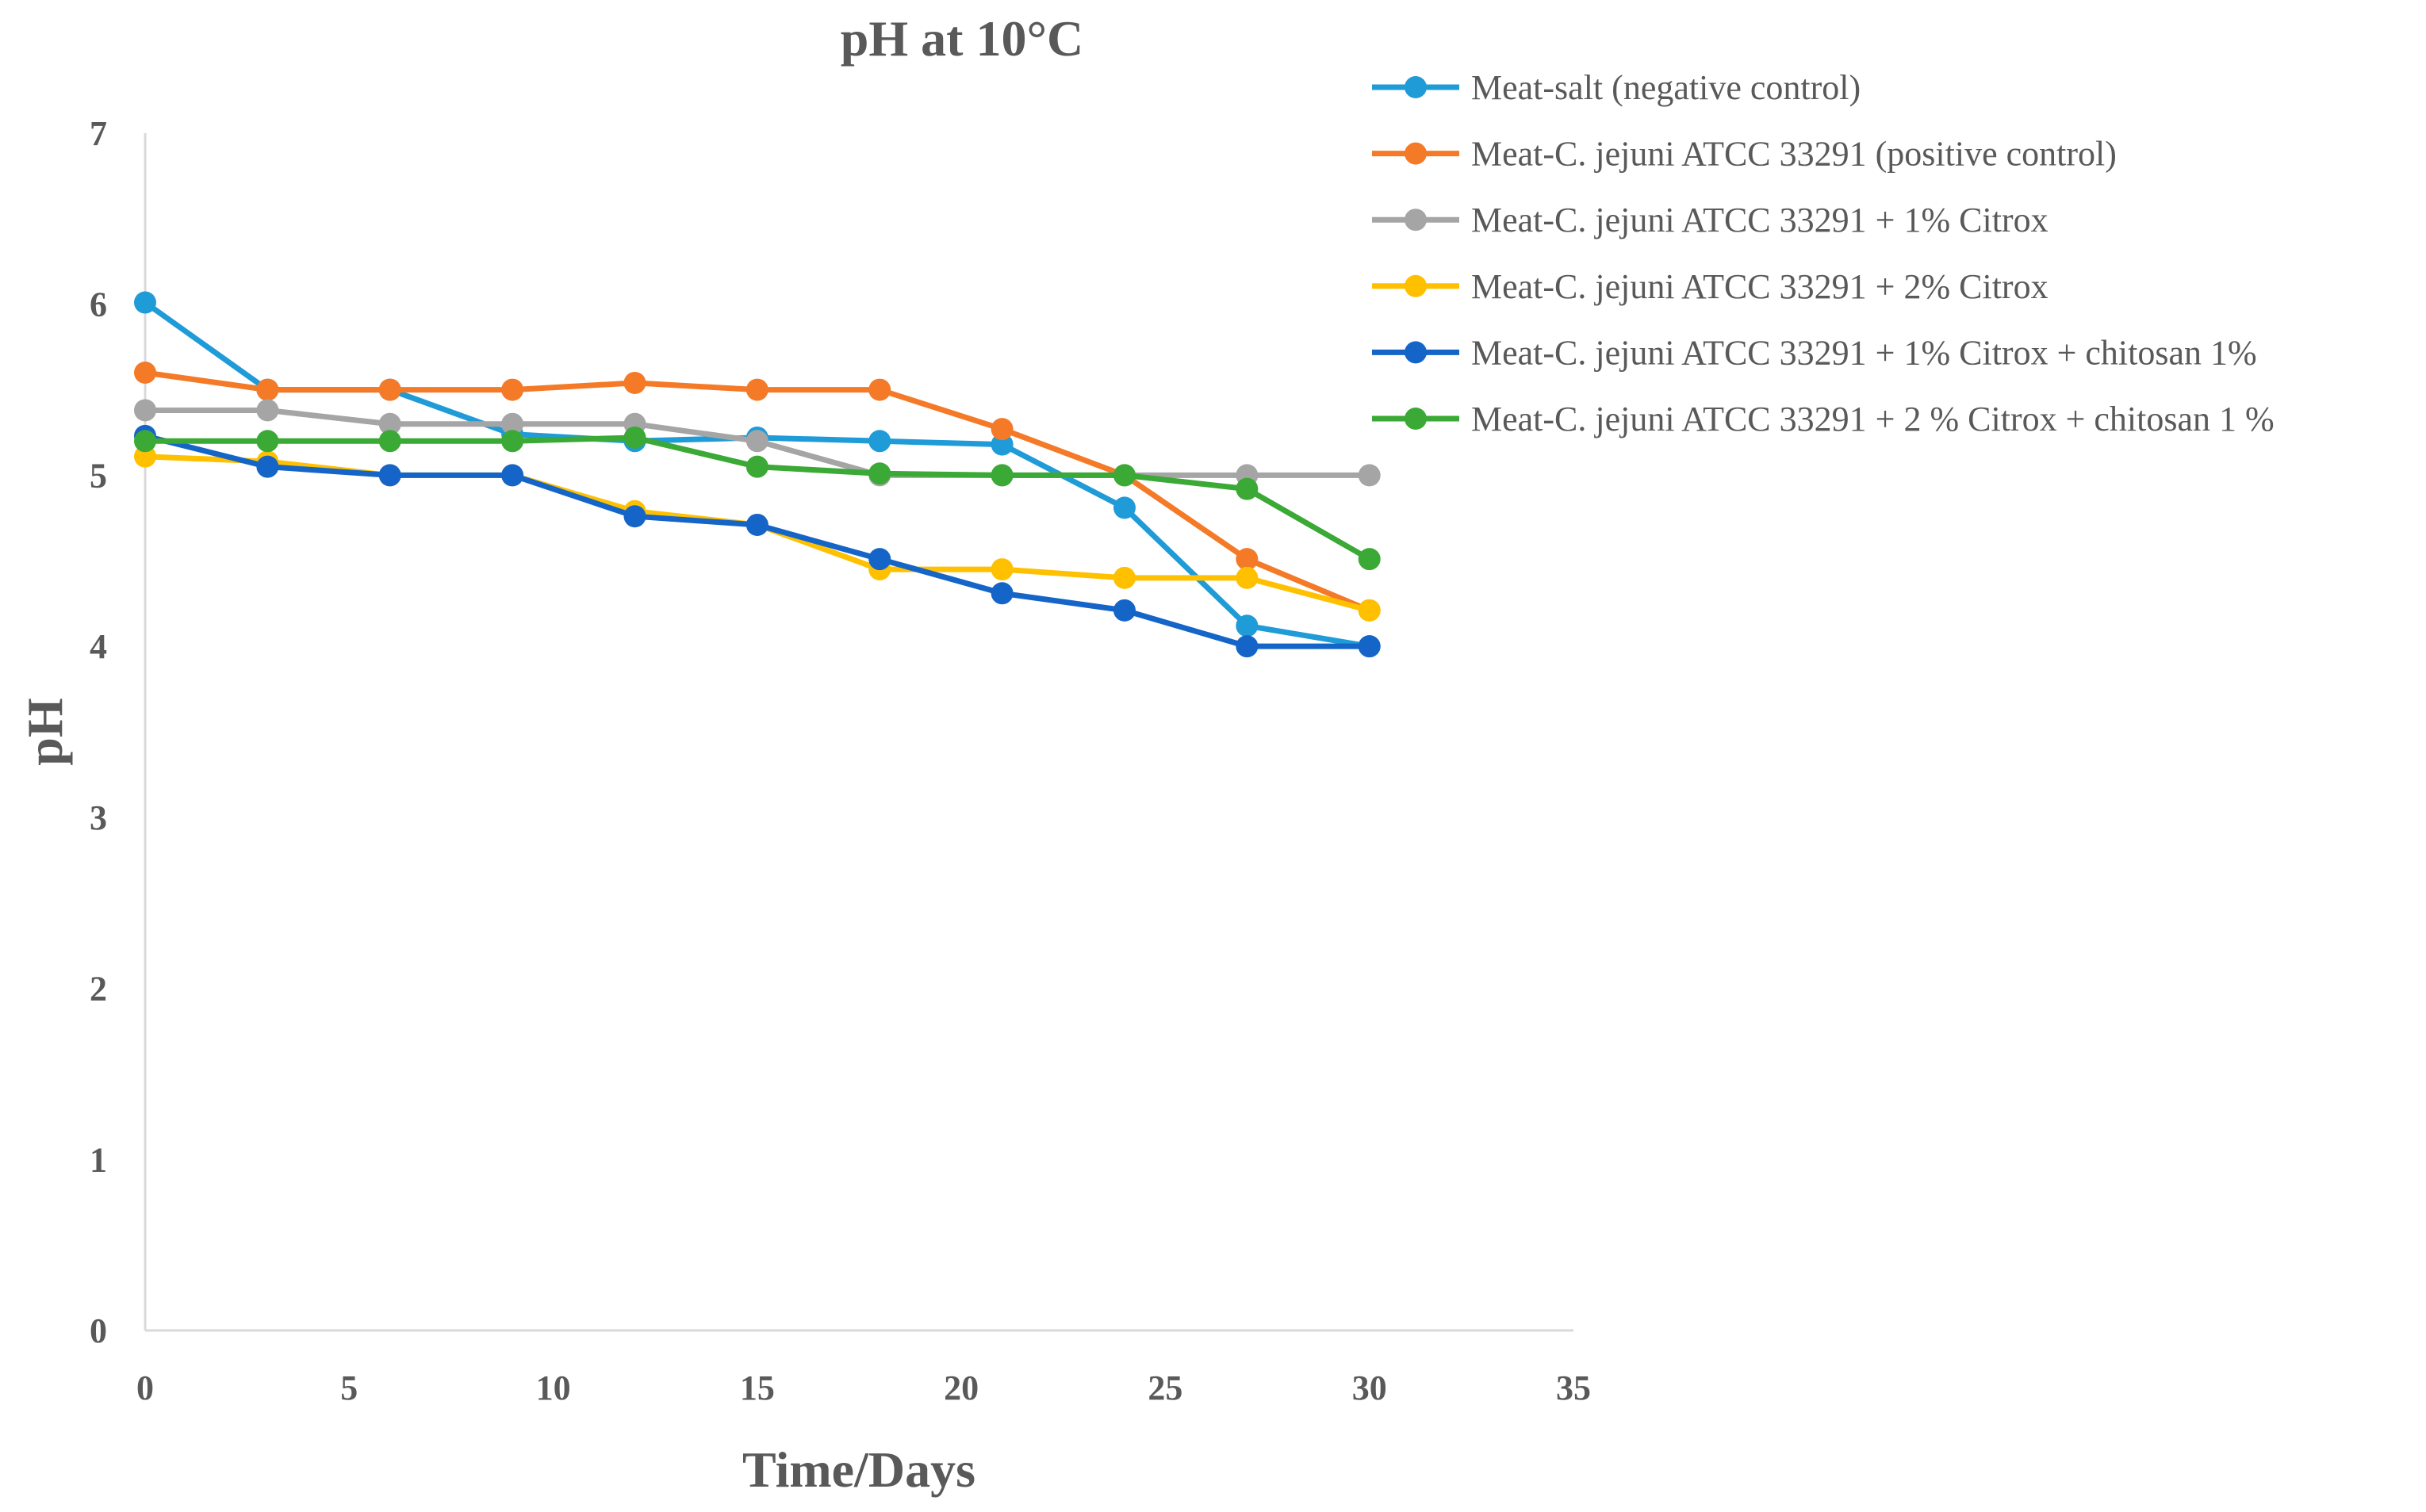 The height and width of the screenshot is (1512, 2426). Describe the element at coordinates (1759, 286) in the screenshot. I see `legend-label: Meat-C. jejuni ATCC 33291 + 2% Citrox` at that location.